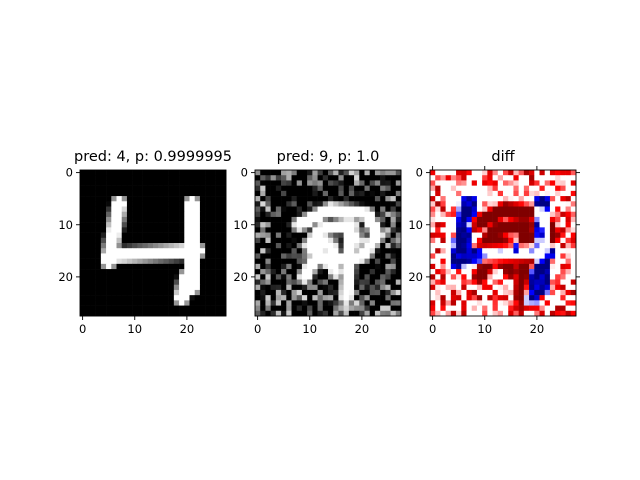 The height and width of the screenshot is (480, 640). I want to click on y-tick-label: 20, so click(415, 277).